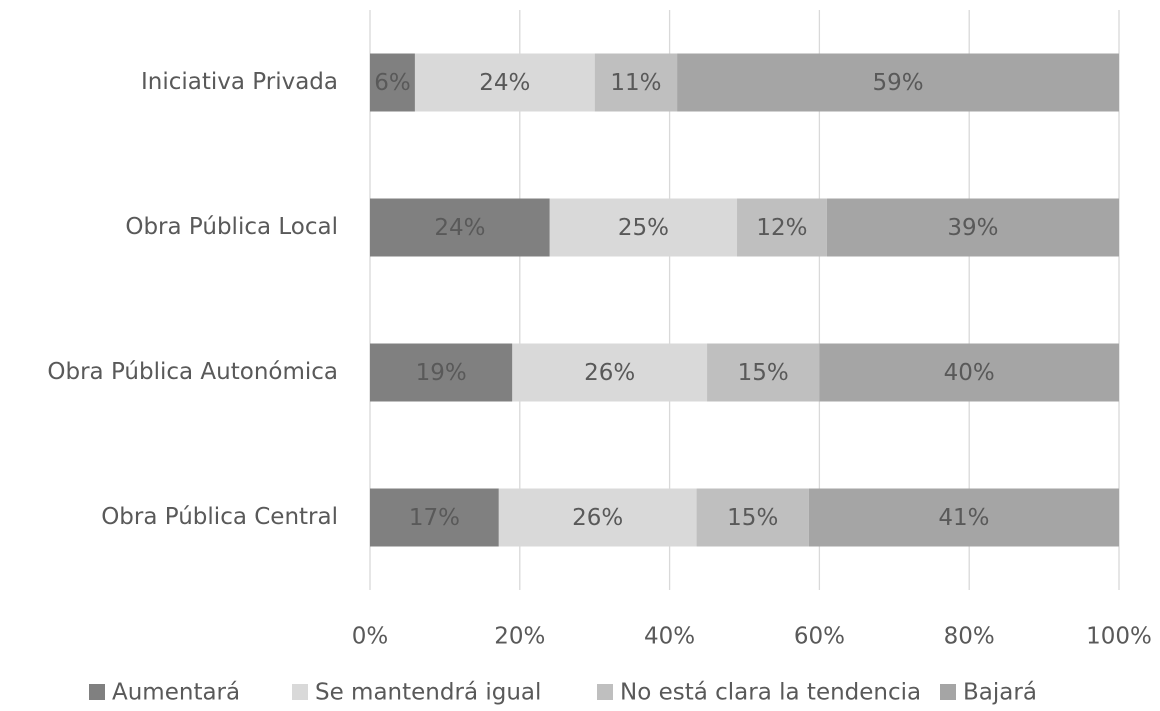 This screenshot has height=711, width=1160. Describe the element at coordinates (219, 517) in the screenshot. I see `category-label: Obra Pública Central` at that location.